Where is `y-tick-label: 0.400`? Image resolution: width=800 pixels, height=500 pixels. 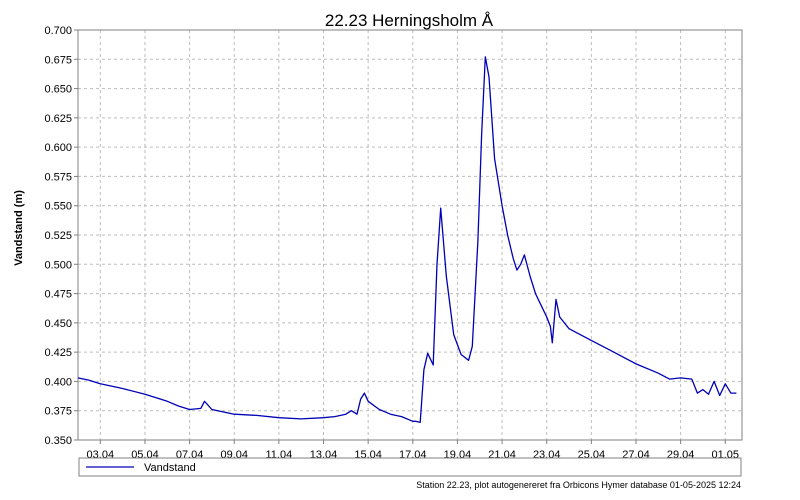
y-tick-label: 0.400 is located at coordinates (58, 382).